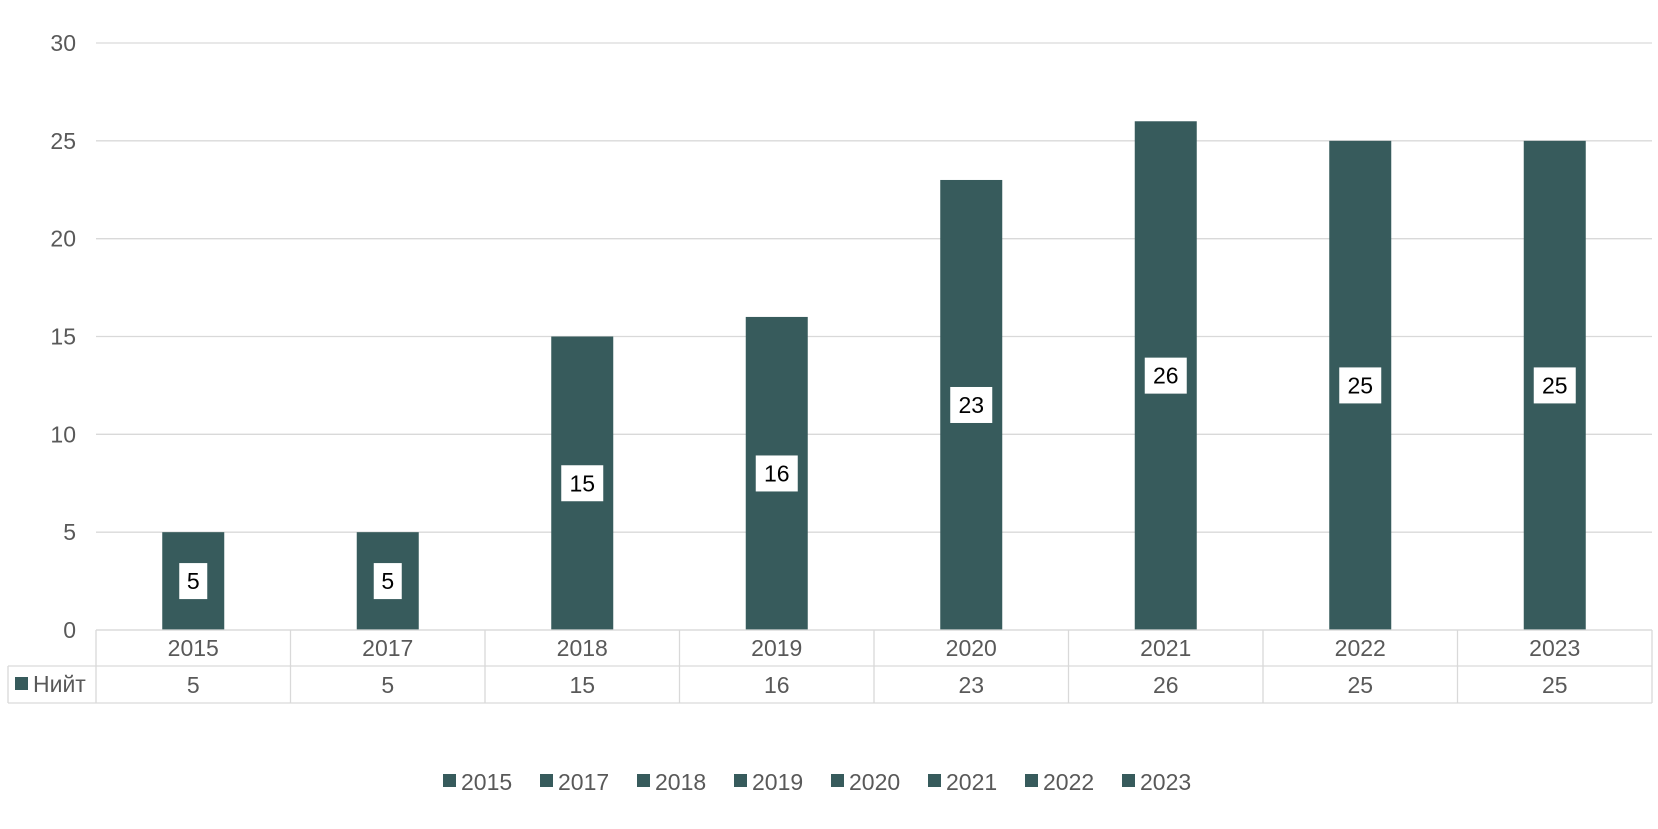  I want to click on data-label: 26, so click(1166, 376).